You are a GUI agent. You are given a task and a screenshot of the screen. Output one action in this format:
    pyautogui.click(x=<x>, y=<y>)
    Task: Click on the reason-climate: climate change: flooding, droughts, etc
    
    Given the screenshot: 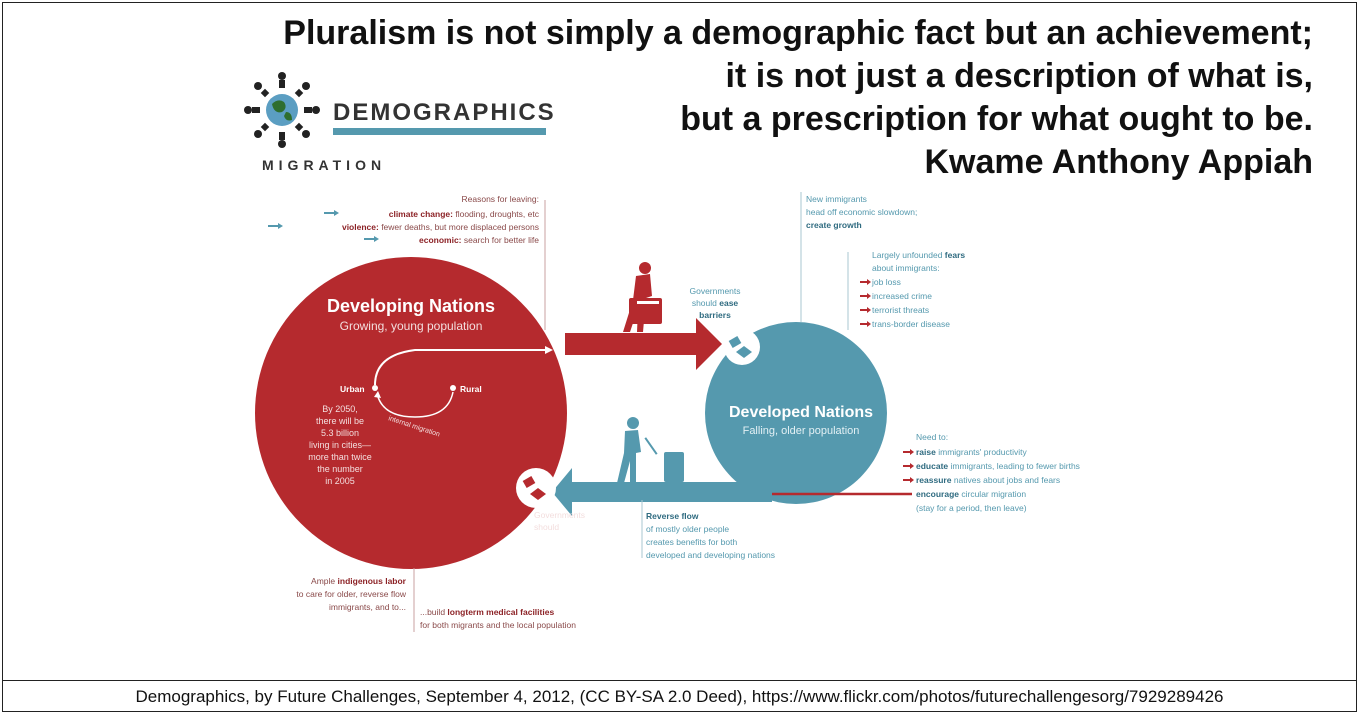 What is the action you would take?
    pyautogui.click(x=464, y=214)
    